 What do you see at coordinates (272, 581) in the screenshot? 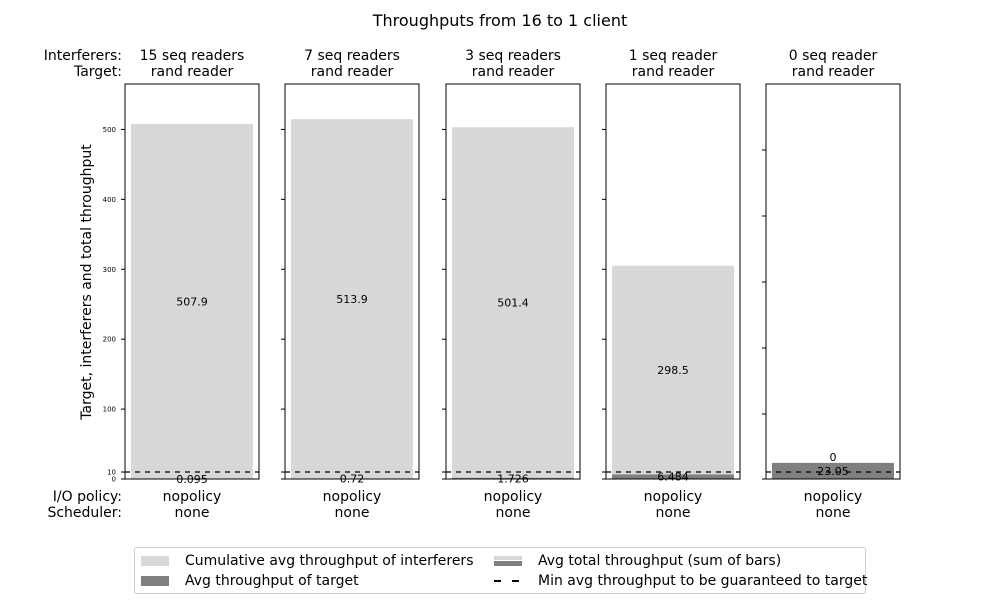
I see `legend-label-target: Avg throughput of target` at bounding box center [272, 581].